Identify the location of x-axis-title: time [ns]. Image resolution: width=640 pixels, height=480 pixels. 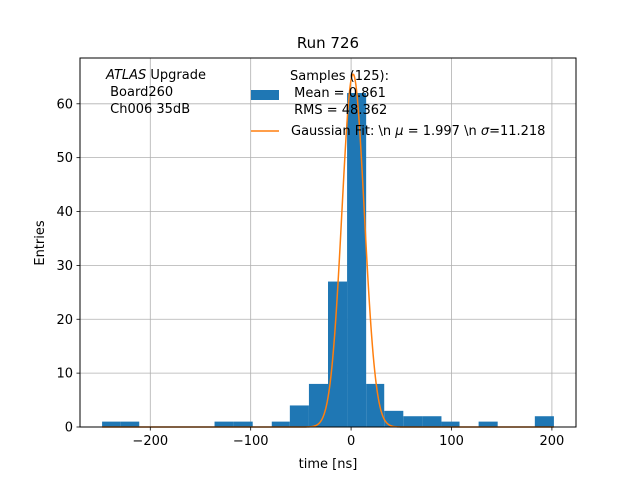
(328, 464).